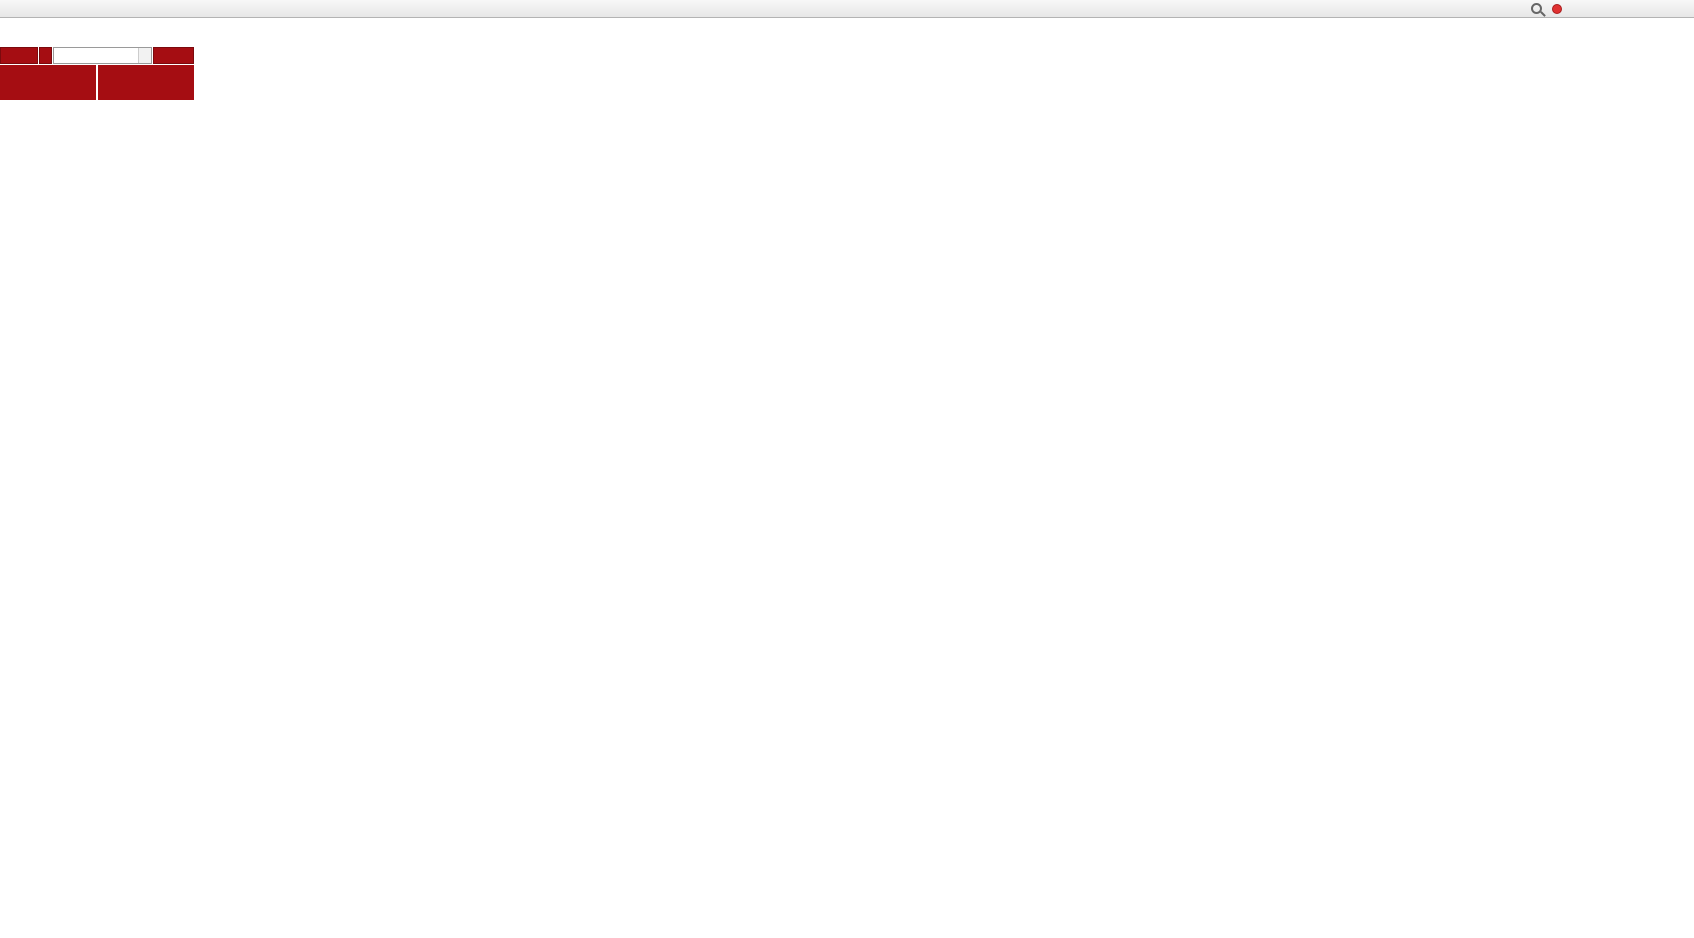 This screenshot has height=938, width=1694. I want to click on buy-button, so click(173, 55).